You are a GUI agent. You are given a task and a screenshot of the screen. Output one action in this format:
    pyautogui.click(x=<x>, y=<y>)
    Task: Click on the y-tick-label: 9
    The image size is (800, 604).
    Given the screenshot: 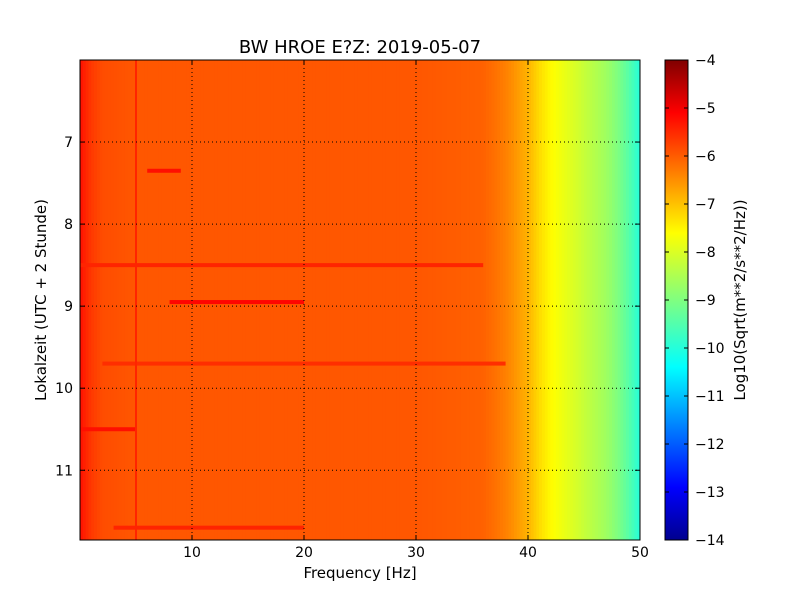 What is the action you would take?
    pyautogui.click(x=68, y=307)
    